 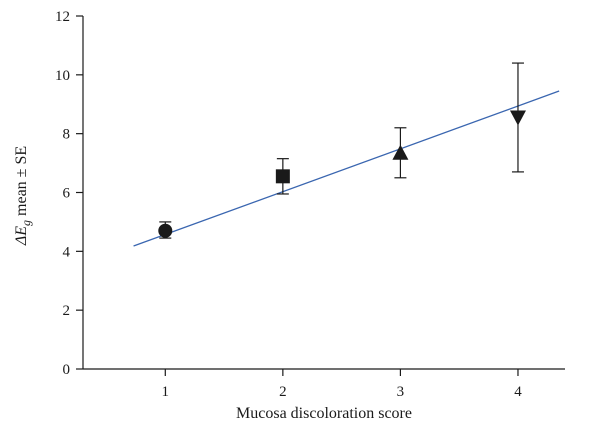 I want to click on y-axis-title-subscript: g, so click(x=26, y=223).